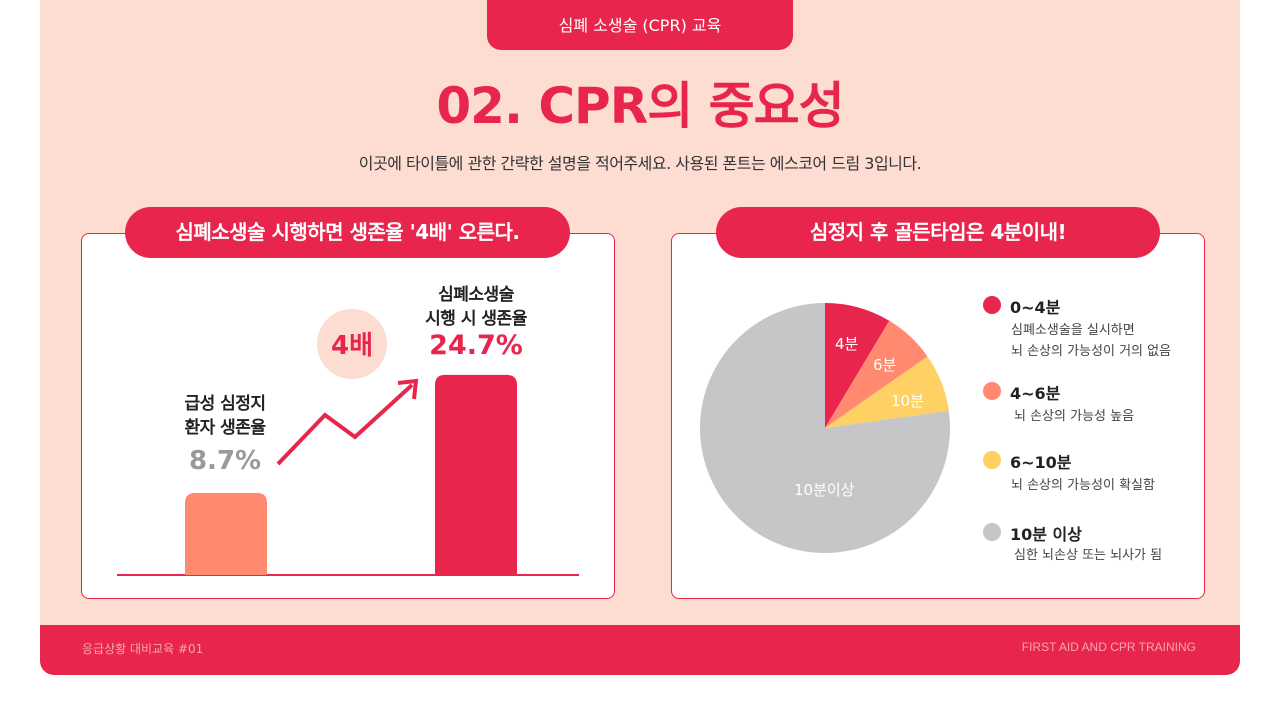  What do you see at coordinates (225, 404) in the screenshot?
I see `bar-category-line: 급성 심정지` at bounding box center [225, 404].